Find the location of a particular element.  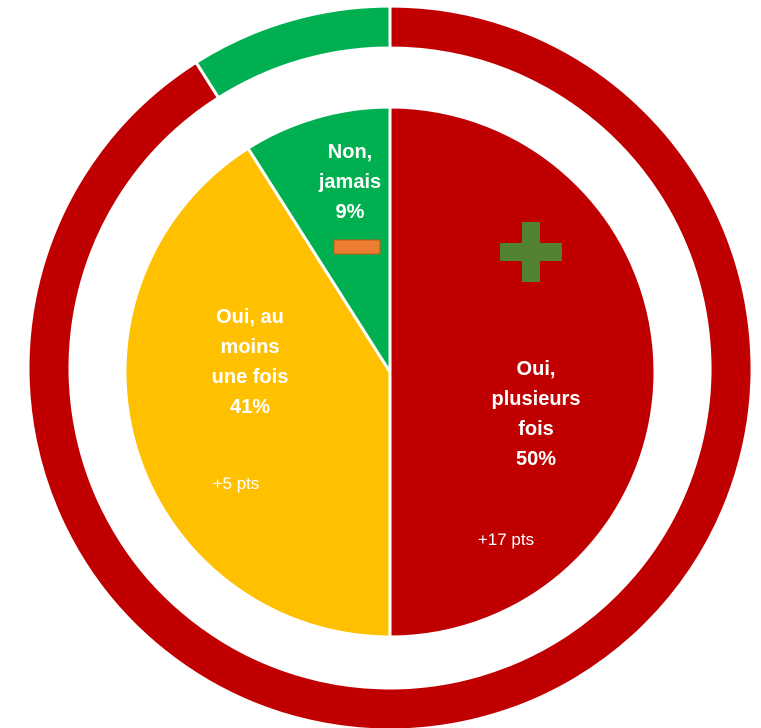

change-note: +17 pts is located at coordinates (506, 539).